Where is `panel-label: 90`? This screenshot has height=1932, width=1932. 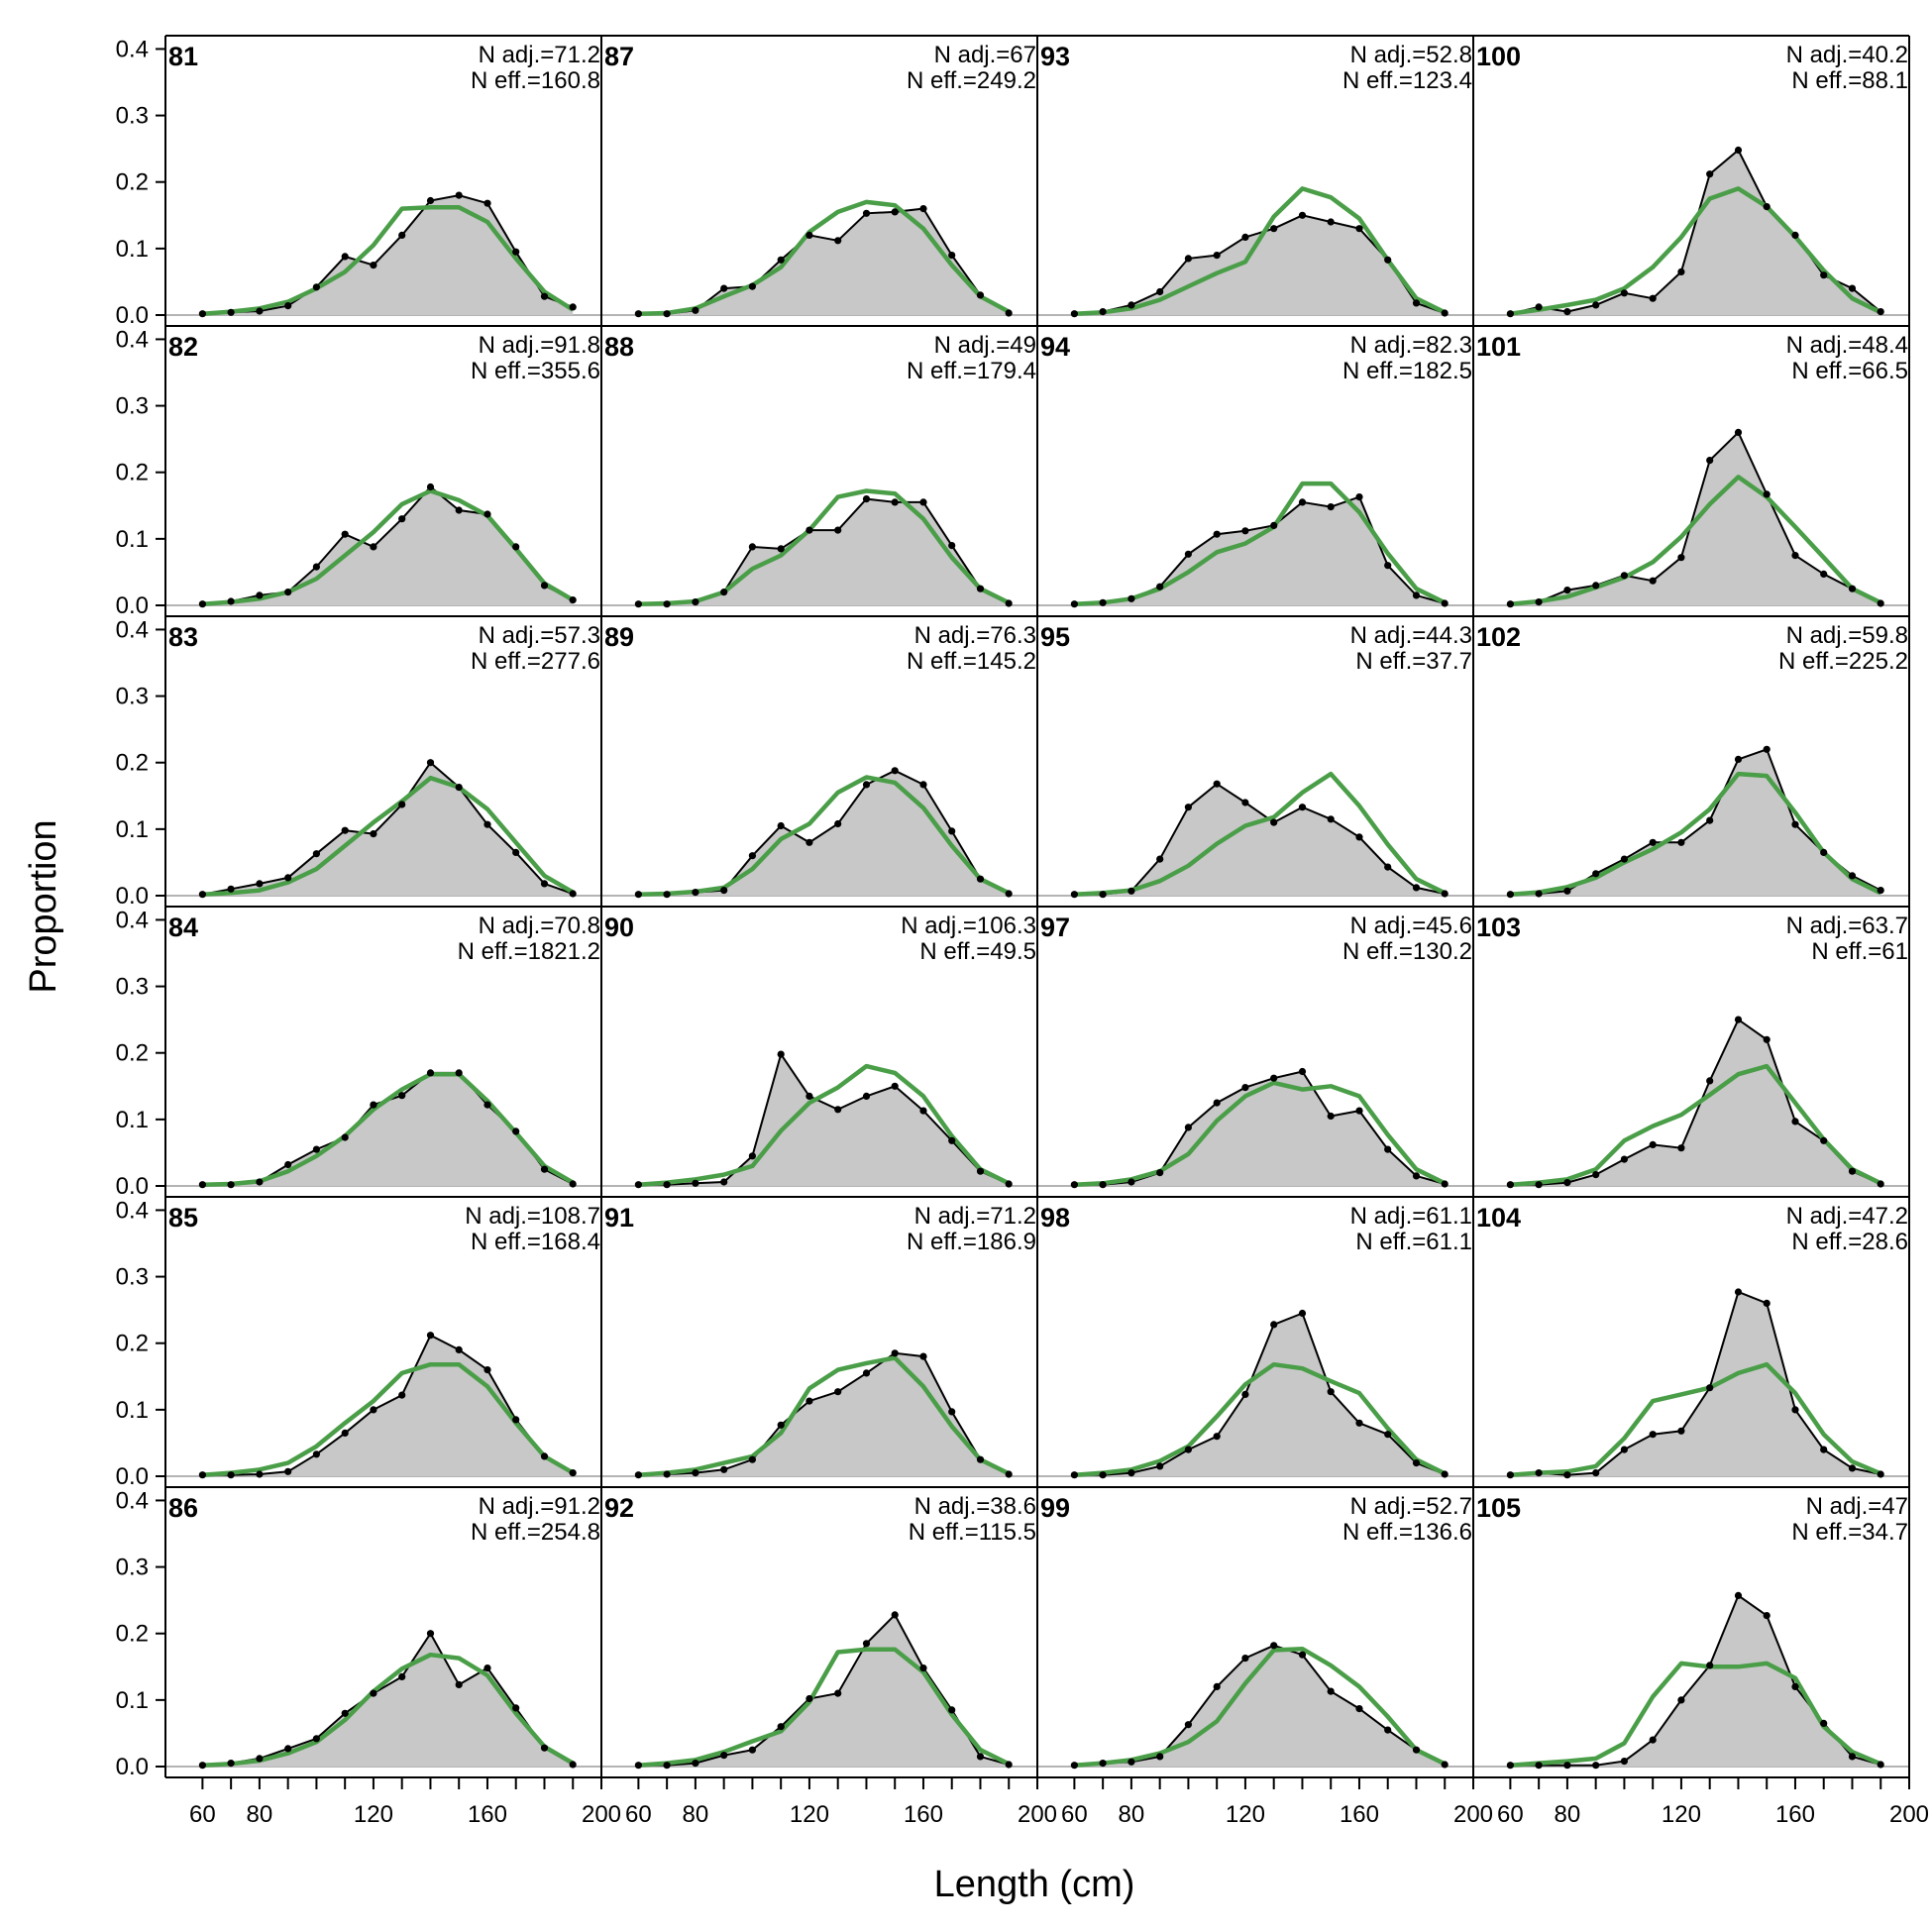
panel-label: 90 is located at coordinates (619, 927).